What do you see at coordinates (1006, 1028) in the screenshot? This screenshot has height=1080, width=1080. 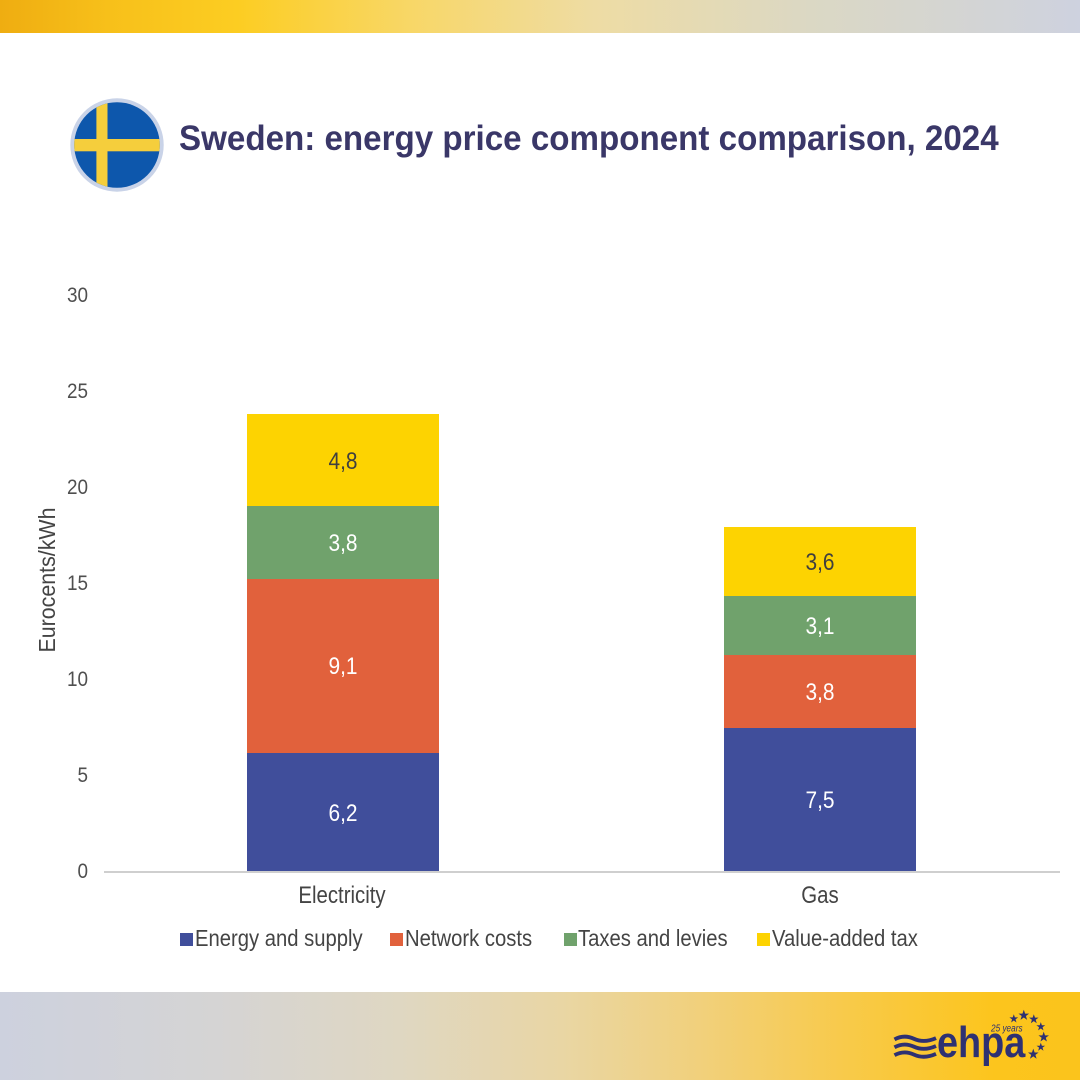 I see `svg-text: 25 years` at bounding box center [1006, 1028].